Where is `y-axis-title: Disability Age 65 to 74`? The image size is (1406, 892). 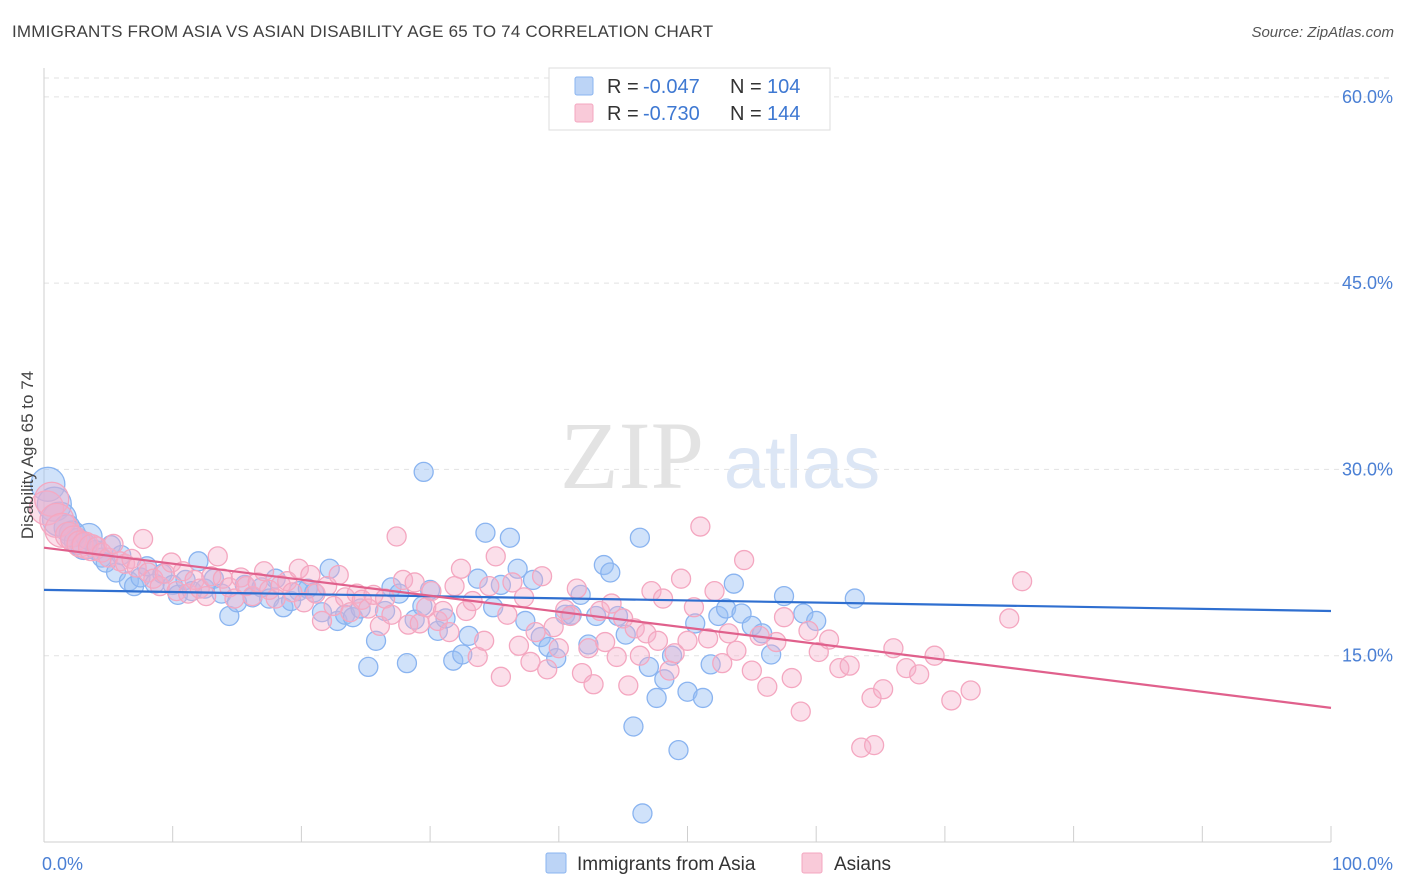
y-axis-title: Disability Age 65 to 74 is located at coordinates (27, 455).